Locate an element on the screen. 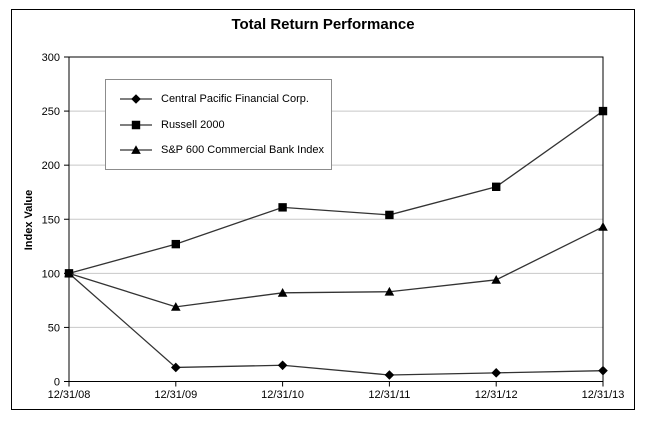  legend-item-sp600-bank-index: S&P 600 Commercial Bank Index is located at coordinates (225, 150).